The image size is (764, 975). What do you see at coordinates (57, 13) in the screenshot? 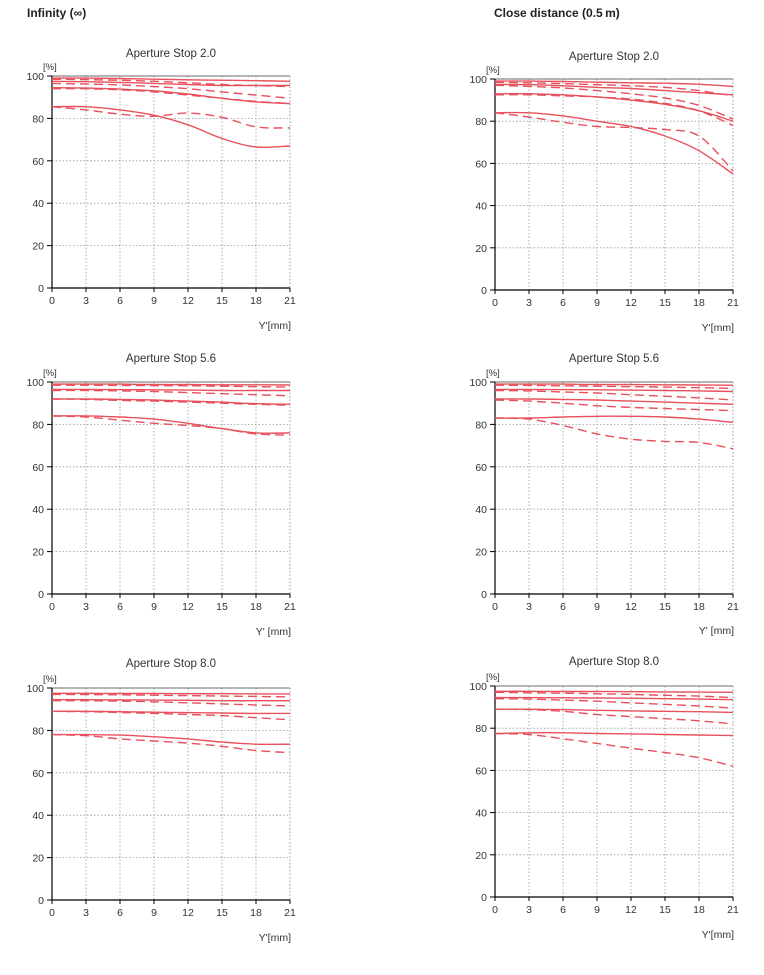
I see `column-title-infinity: Infinity (∞)` at bounding box center [57, 13].